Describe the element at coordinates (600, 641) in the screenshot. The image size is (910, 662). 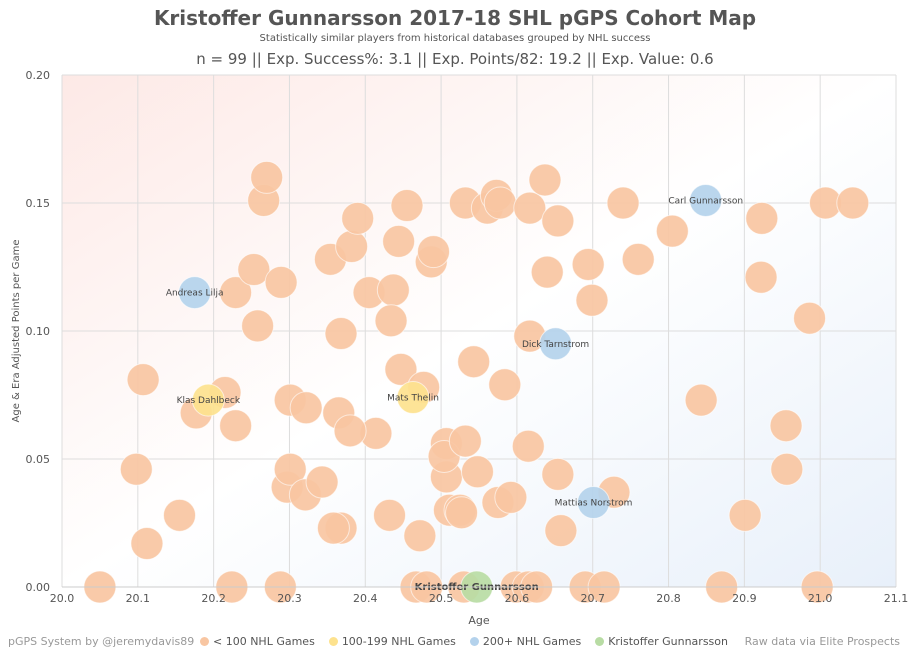
I see `legend-dot-subject` at that location.